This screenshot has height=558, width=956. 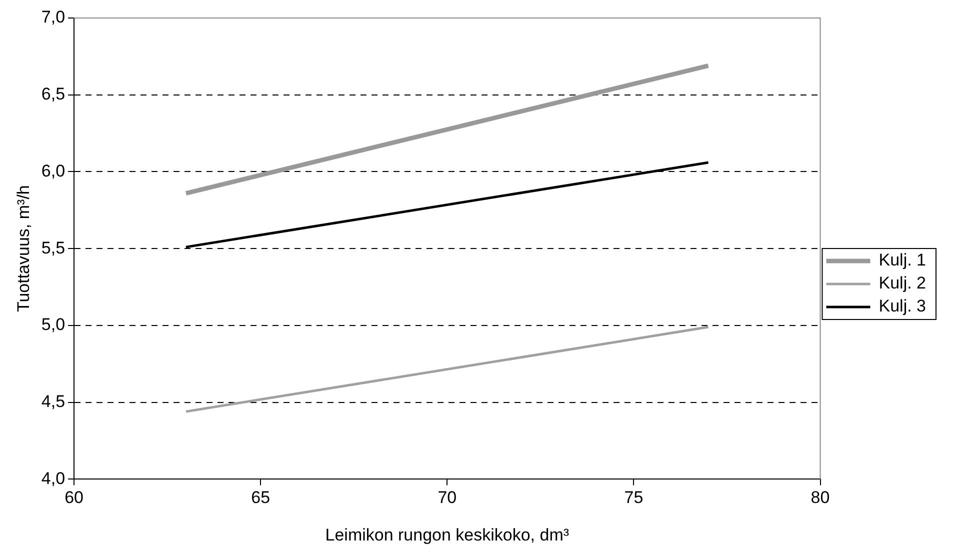 I want to click on x-tick-label: 80, so click(x=820, y=498).